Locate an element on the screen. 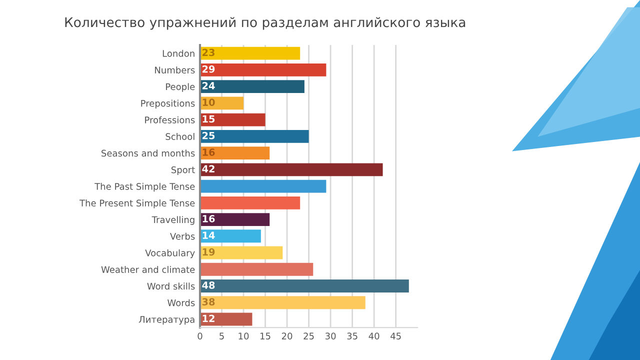  data-label: 25 is located at coordinates (208, 136).